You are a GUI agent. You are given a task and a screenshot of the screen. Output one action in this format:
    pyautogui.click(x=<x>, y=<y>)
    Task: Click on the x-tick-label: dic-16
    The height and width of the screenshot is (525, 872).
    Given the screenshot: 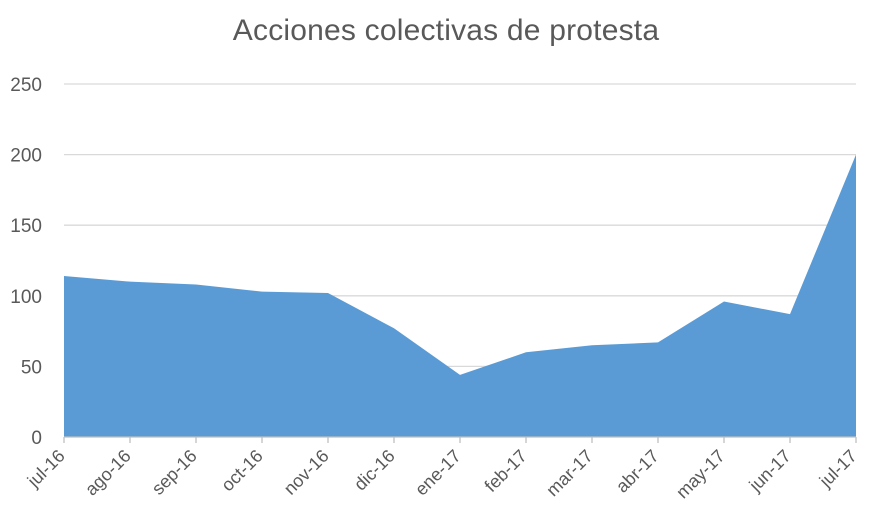 What is the action you would take?
    pyautogui.click(x=374, y=470)
    